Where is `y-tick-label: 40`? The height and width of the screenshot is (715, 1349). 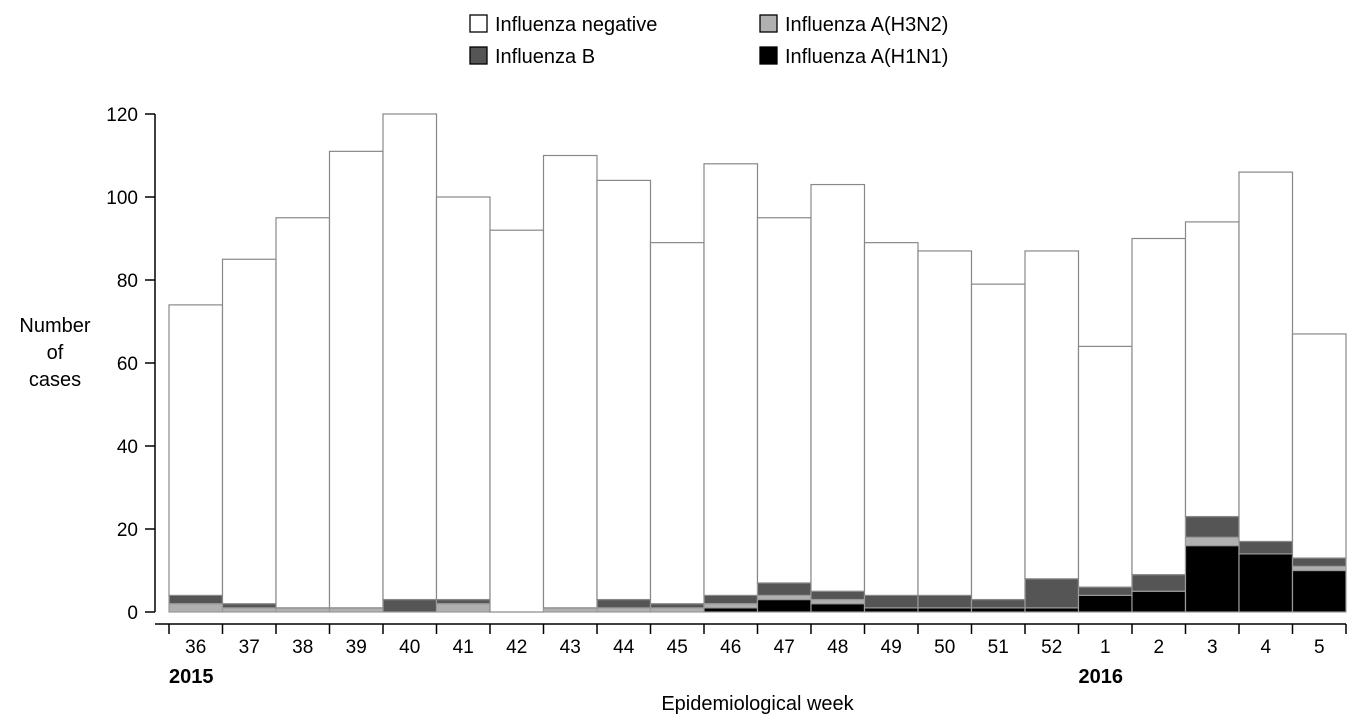 y-tick-label: 40 is located at coordinates (127, 447).